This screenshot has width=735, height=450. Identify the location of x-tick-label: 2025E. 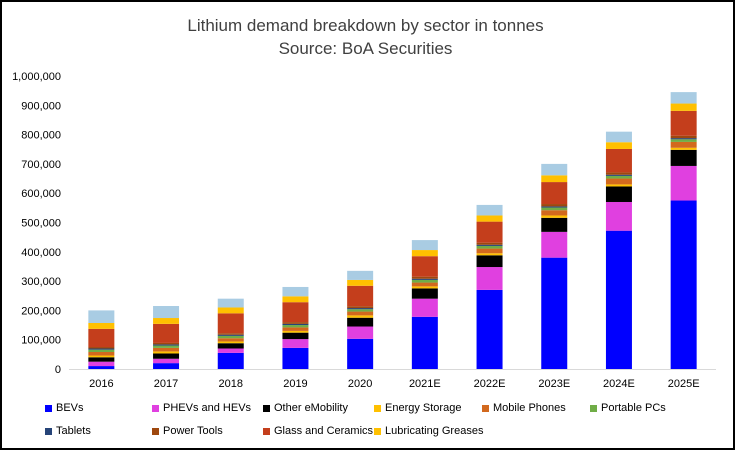
(684, 384).